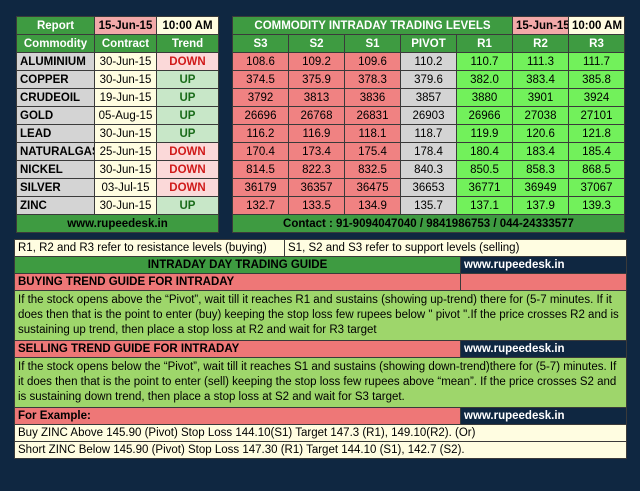 The width and height of the screenshot is (640, 491). What do you see at coordinates (117, 61) in the screenshot?
I see `commodity-row: ALUMINIUM 30-Jun-15 DOWN` at bounding box center [117, 61].